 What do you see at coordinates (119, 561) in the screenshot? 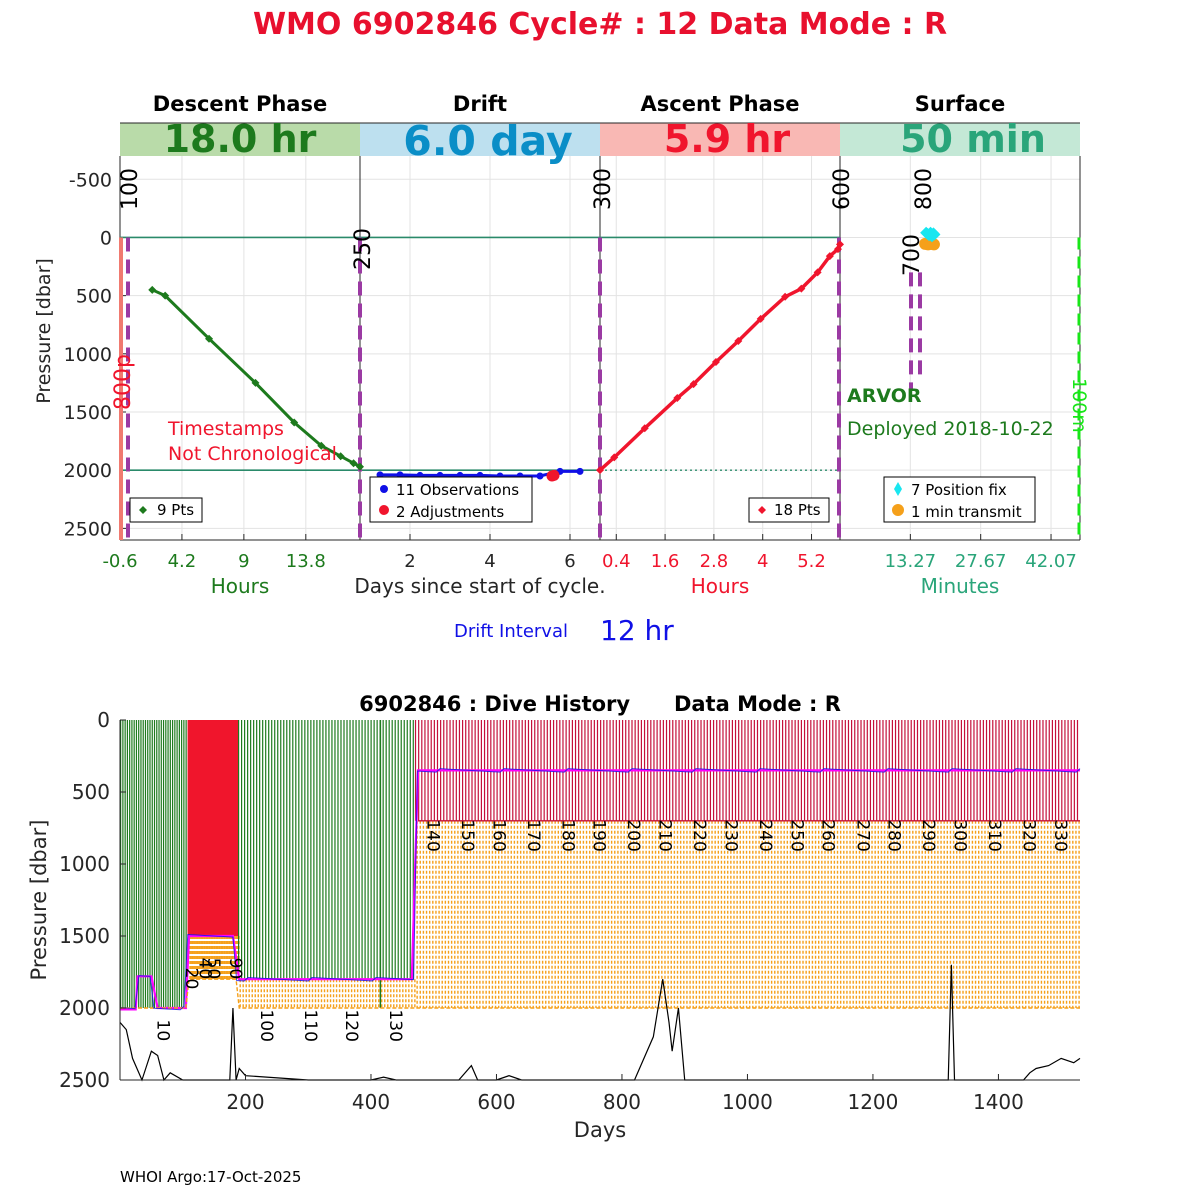
I see `top-x-tick-label: -0.6` at bounding box center [119, 561].